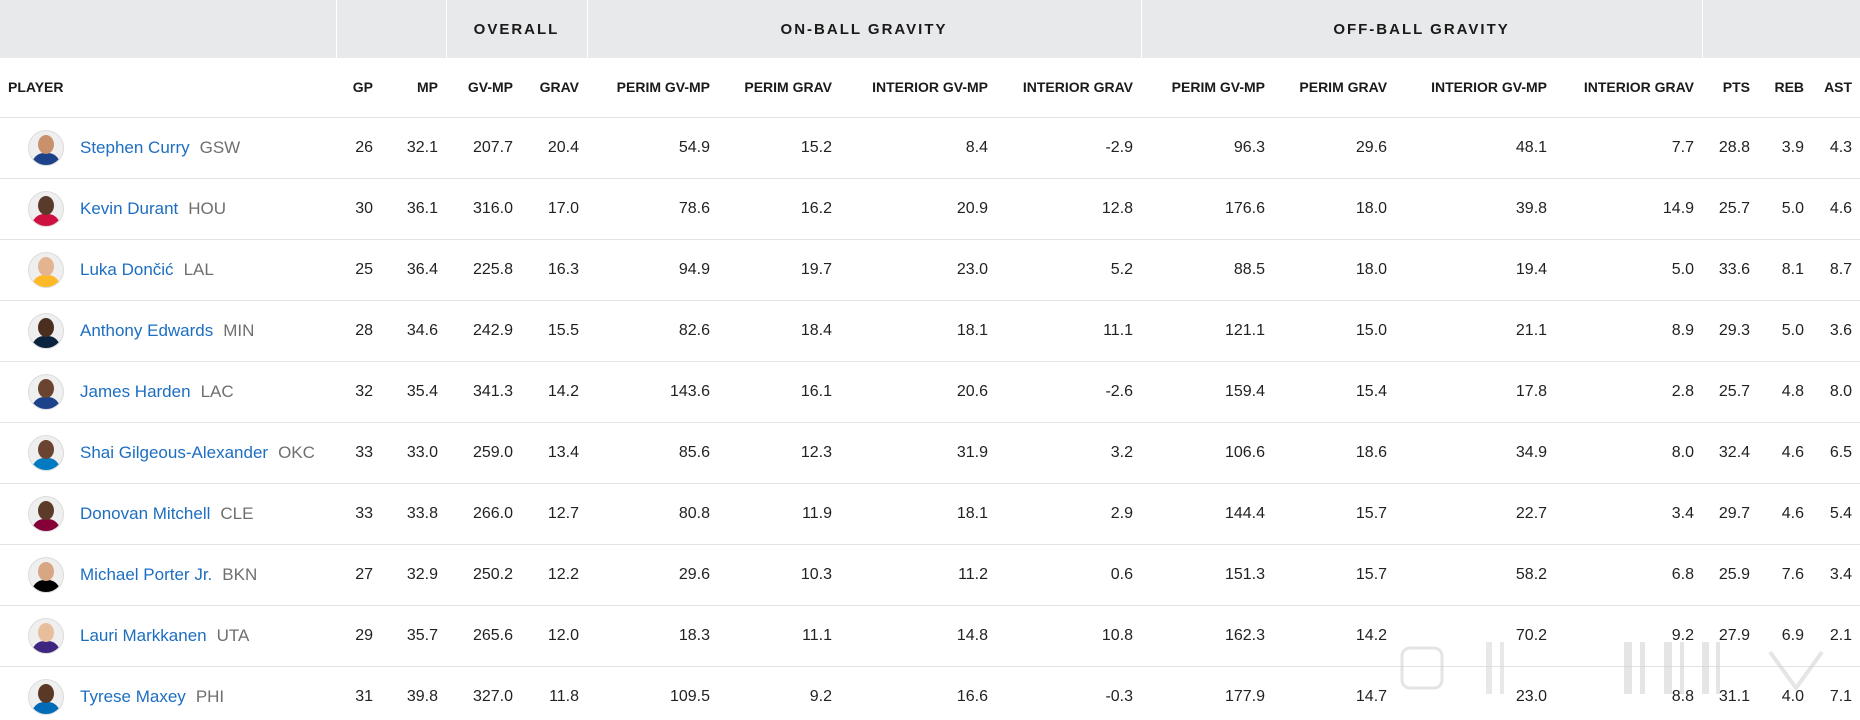 Image resolution: width=1860 pixels, height=720 pixels. Describe the element at coordinates (483, 392) in the screenshot. I see `cell-gv-mp: 341.3` at that location.